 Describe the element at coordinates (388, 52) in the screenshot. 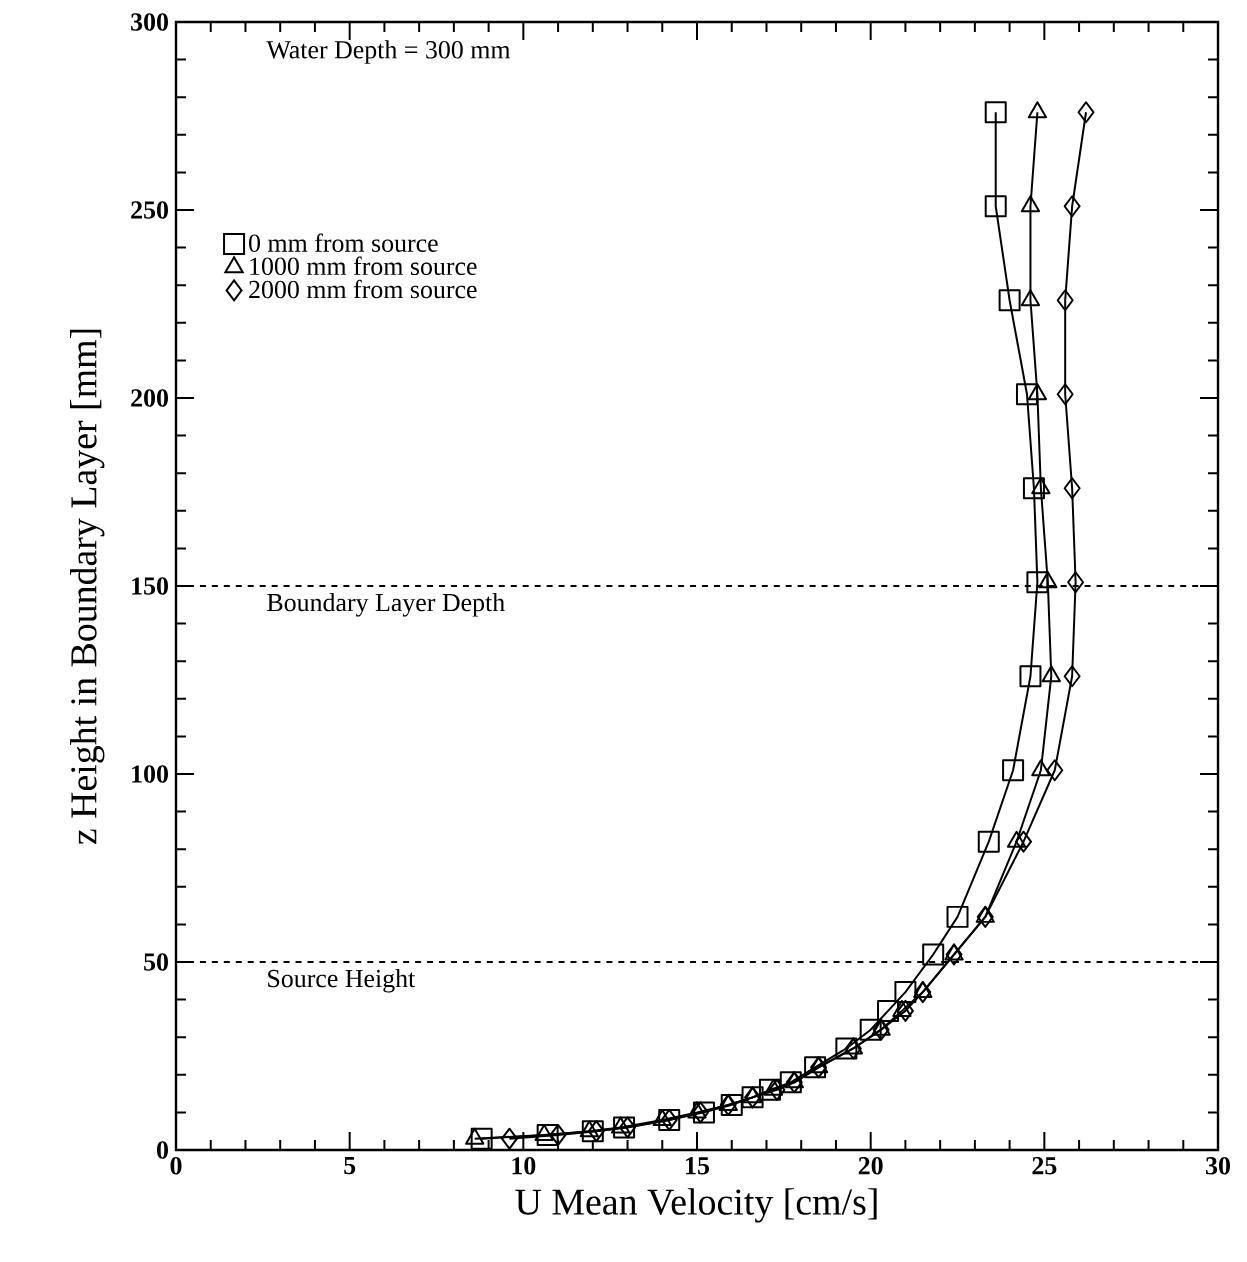

I see `annotation: Water Depth = 300 mm` at that location.